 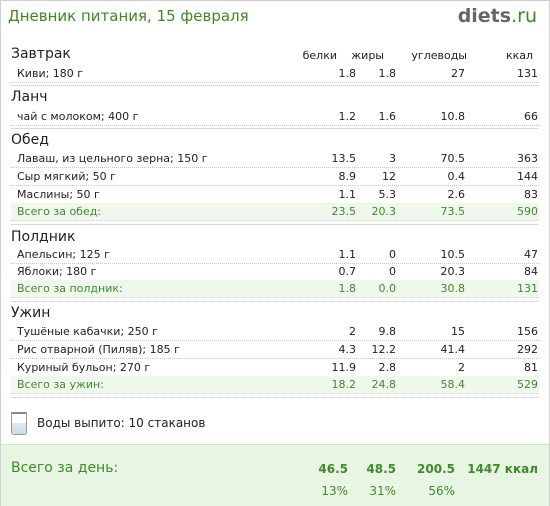 I want to click on total-carbs: 30.8, so click(x=453, y=288).